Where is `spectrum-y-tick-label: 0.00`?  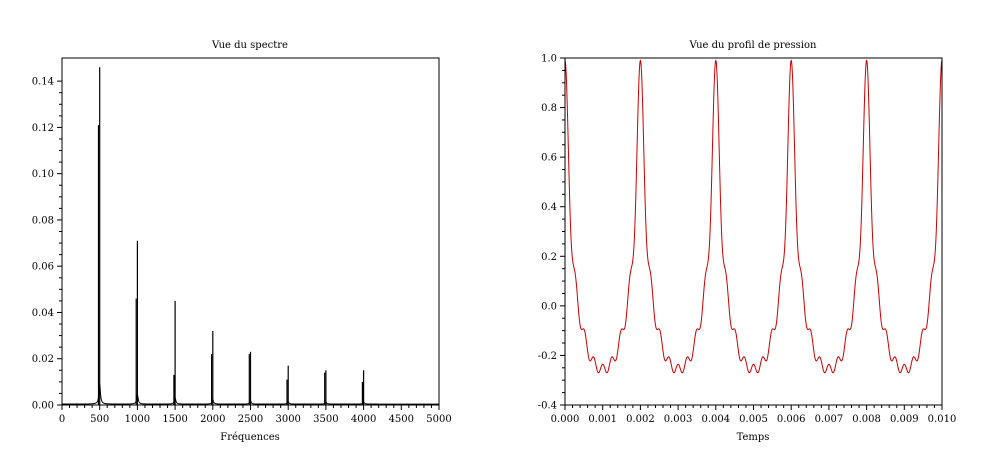
spectrum-y-tick-label: 0.00 is located at coordinates (43, 406).